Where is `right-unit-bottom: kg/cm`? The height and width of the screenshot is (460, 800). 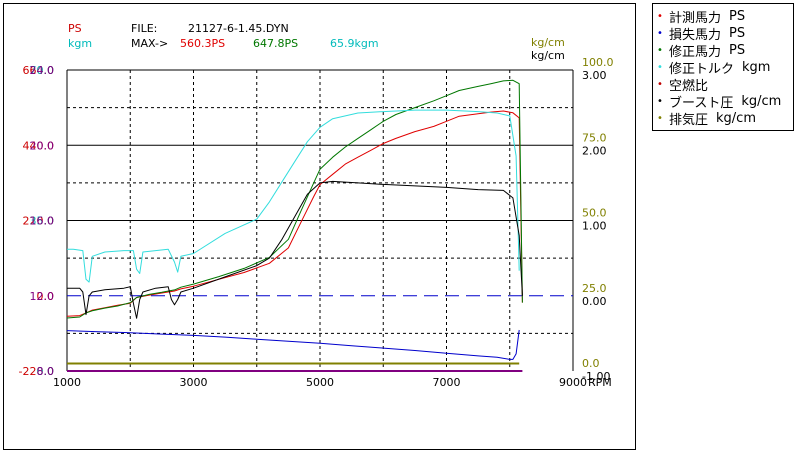 right-unit-bottom: kg/cm is located at coordinates (548, 55).